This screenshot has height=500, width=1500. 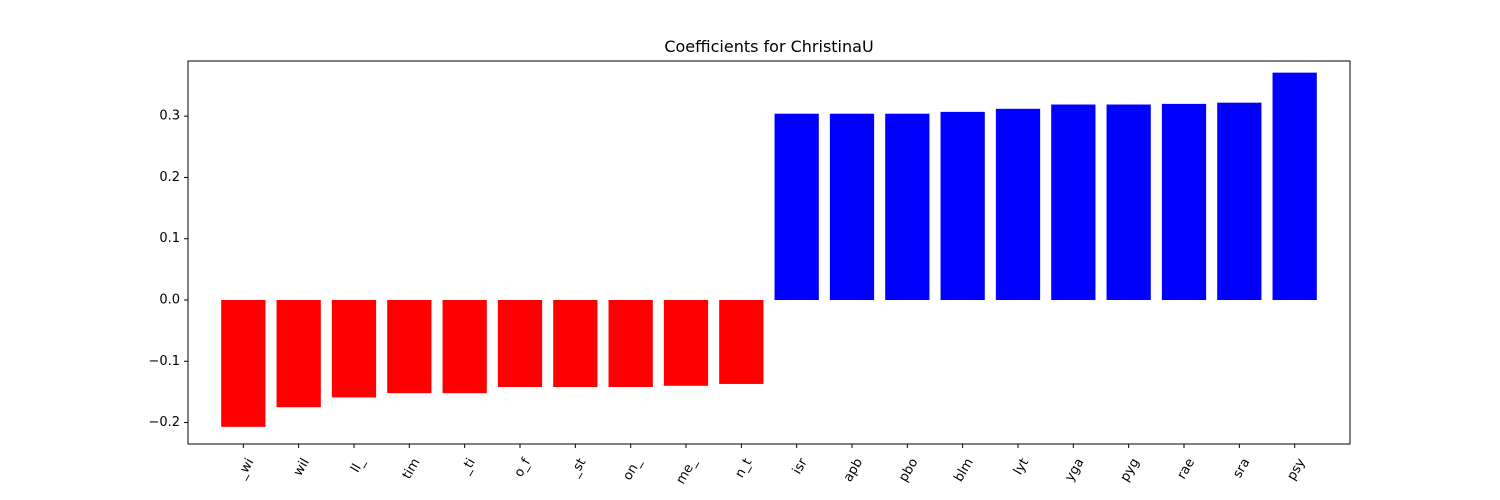 What do you see at coordinates (464, 346) in the screenshot?
I see `bar-_ti` at bounding box center [464, 346].